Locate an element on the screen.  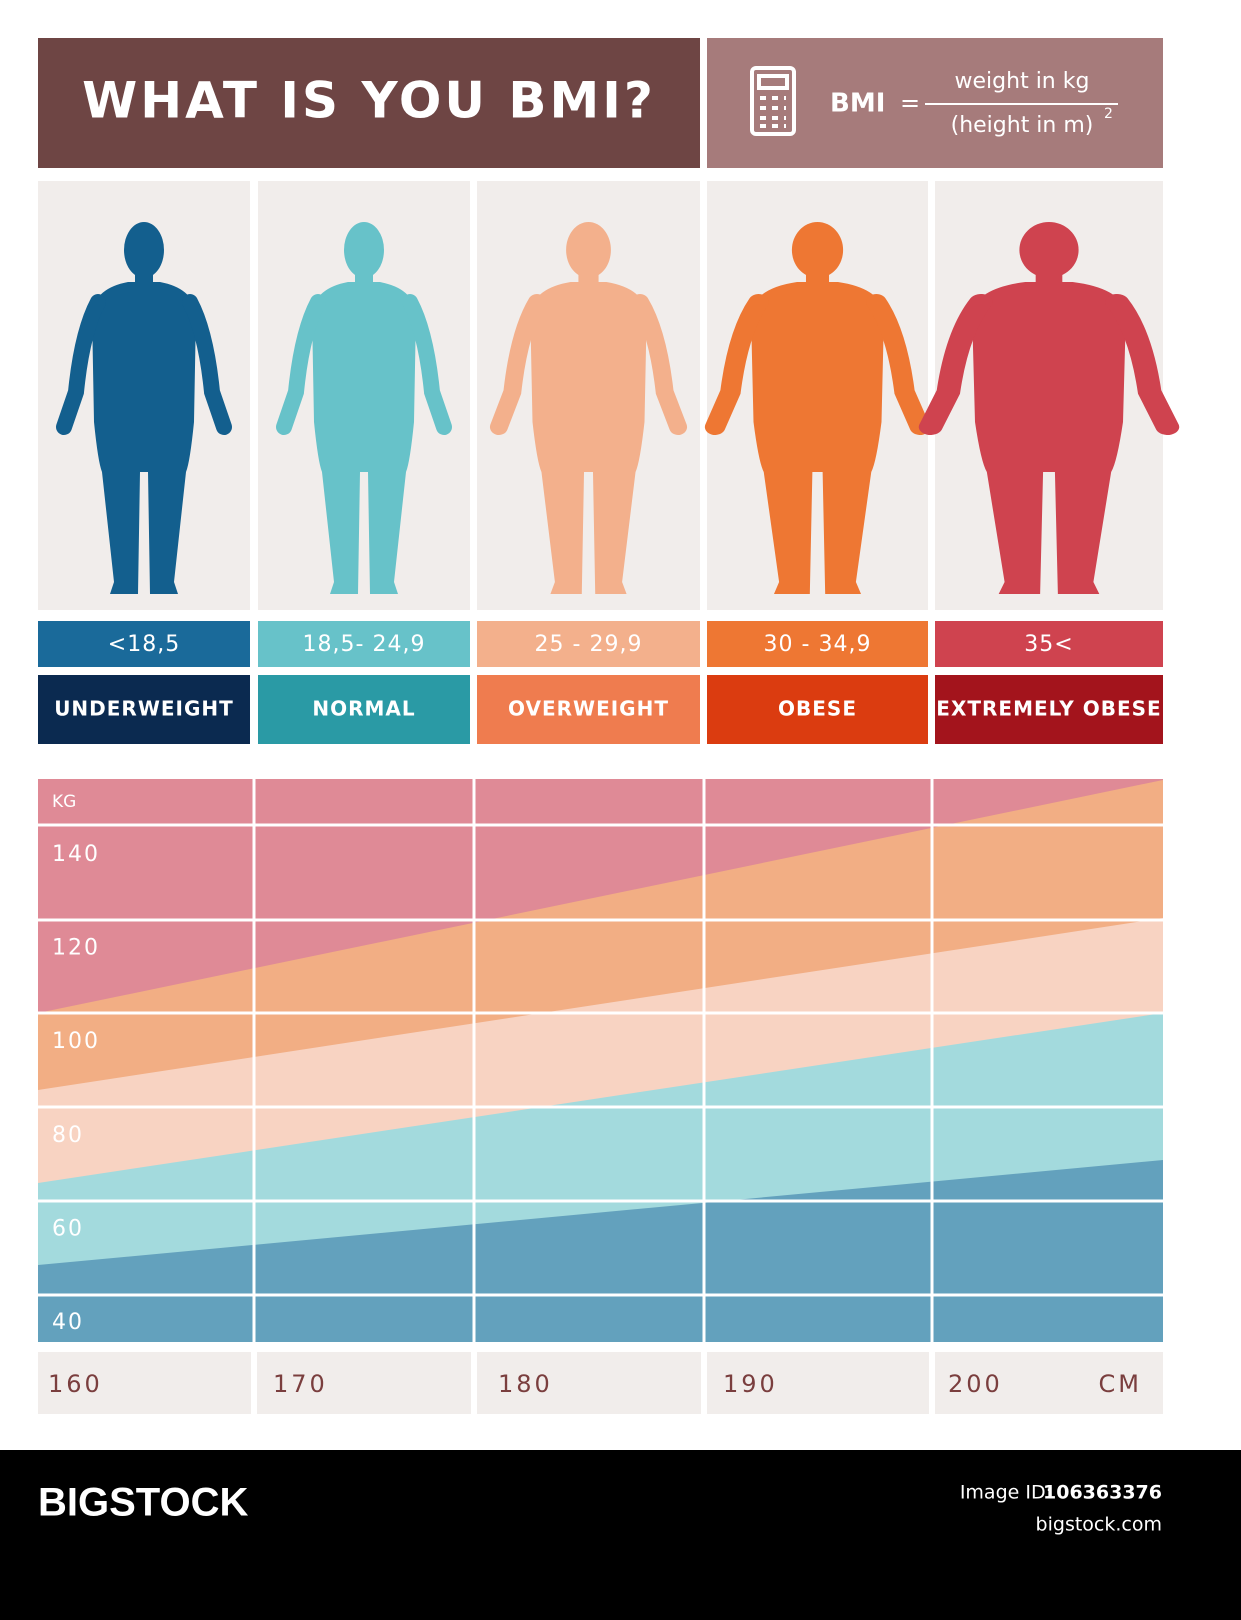
brand: BIGSTOCK is located at coordinates (143, 1503).